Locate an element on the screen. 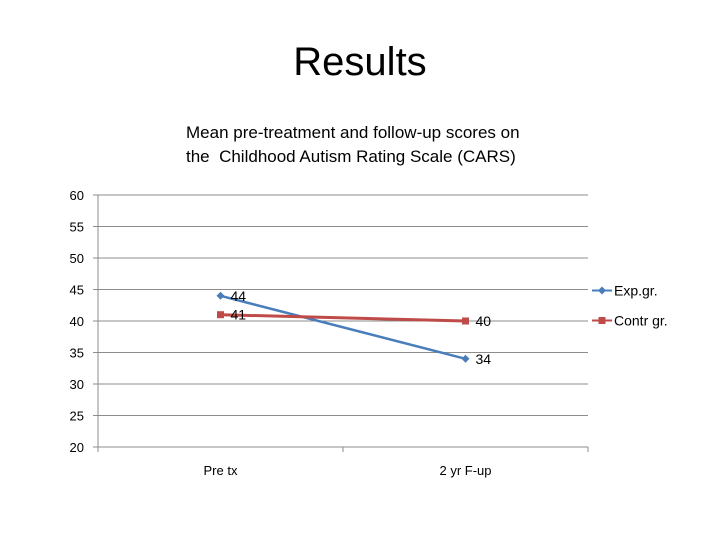 The width and height of the screenshot is (720, 540). y-tick-label: 50 is located at coordinates (77, 258).